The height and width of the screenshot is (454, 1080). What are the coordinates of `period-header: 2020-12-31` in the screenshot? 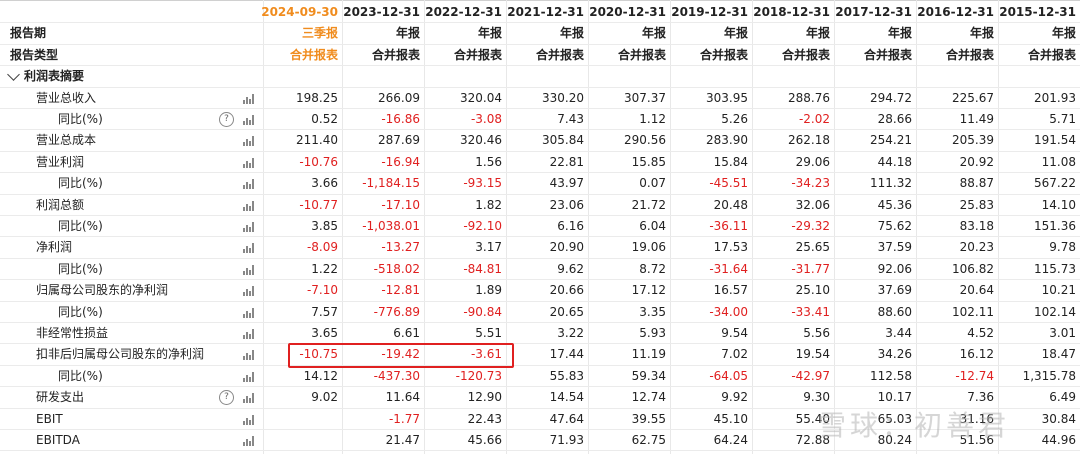 It's located at (627, 12).